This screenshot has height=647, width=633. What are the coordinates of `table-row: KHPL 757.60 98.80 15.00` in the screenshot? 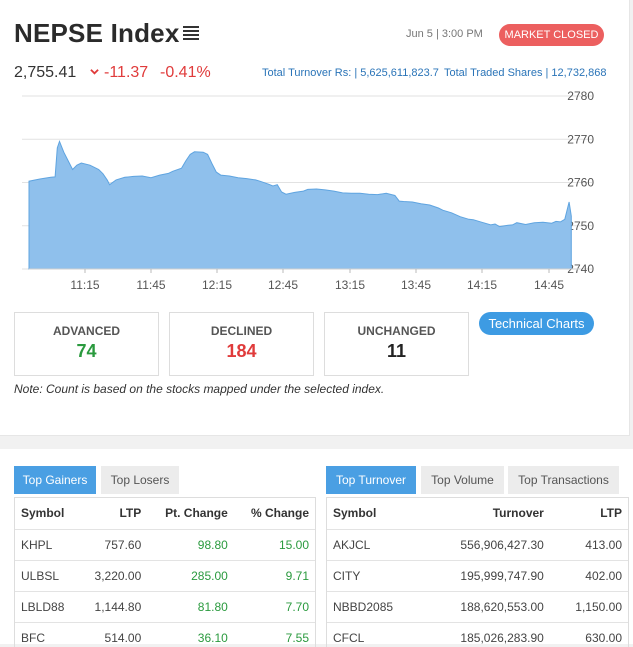 It's located at (165, 545).